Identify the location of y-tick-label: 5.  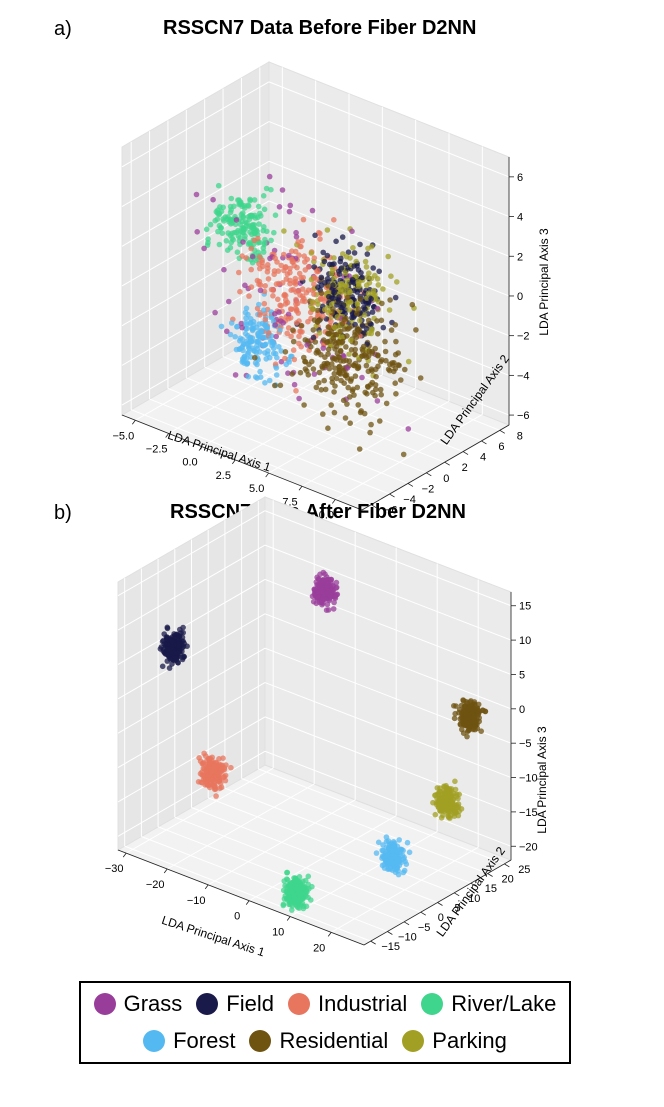
(457, 909).